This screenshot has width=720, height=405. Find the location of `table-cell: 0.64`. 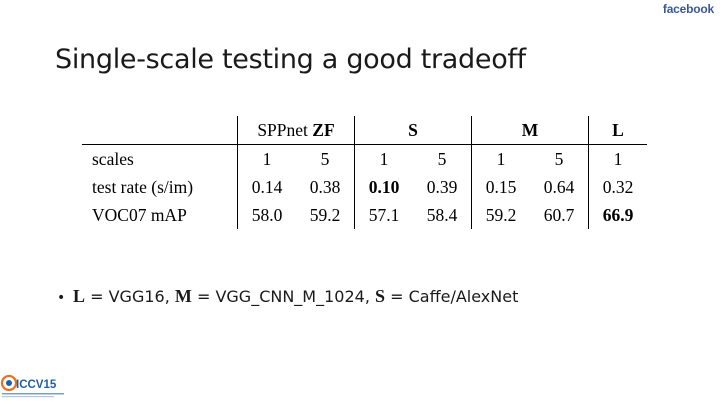

table-cell: 0.64 is located at coordinates (559, 186).